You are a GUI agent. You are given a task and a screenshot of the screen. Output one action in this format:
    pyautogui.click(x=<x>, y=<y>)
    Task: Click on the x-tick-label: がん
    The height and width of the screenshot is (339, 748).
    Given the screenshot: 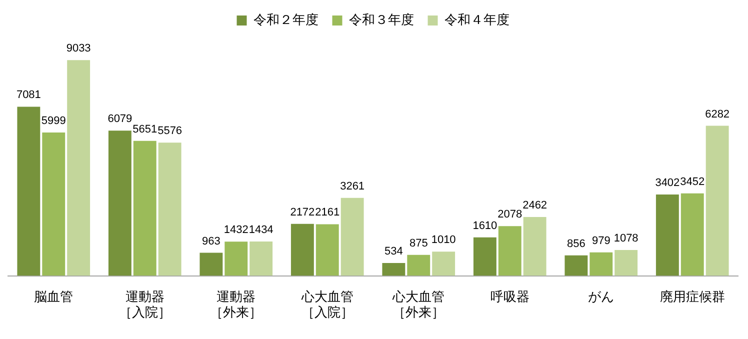 What is the action you would take?
    pyautogui.click(x=601, y=297)
    